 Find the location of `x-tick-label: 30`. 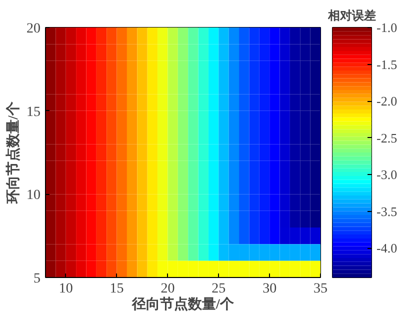

x-tick-label: 30 is located at coordinates (269, 289).